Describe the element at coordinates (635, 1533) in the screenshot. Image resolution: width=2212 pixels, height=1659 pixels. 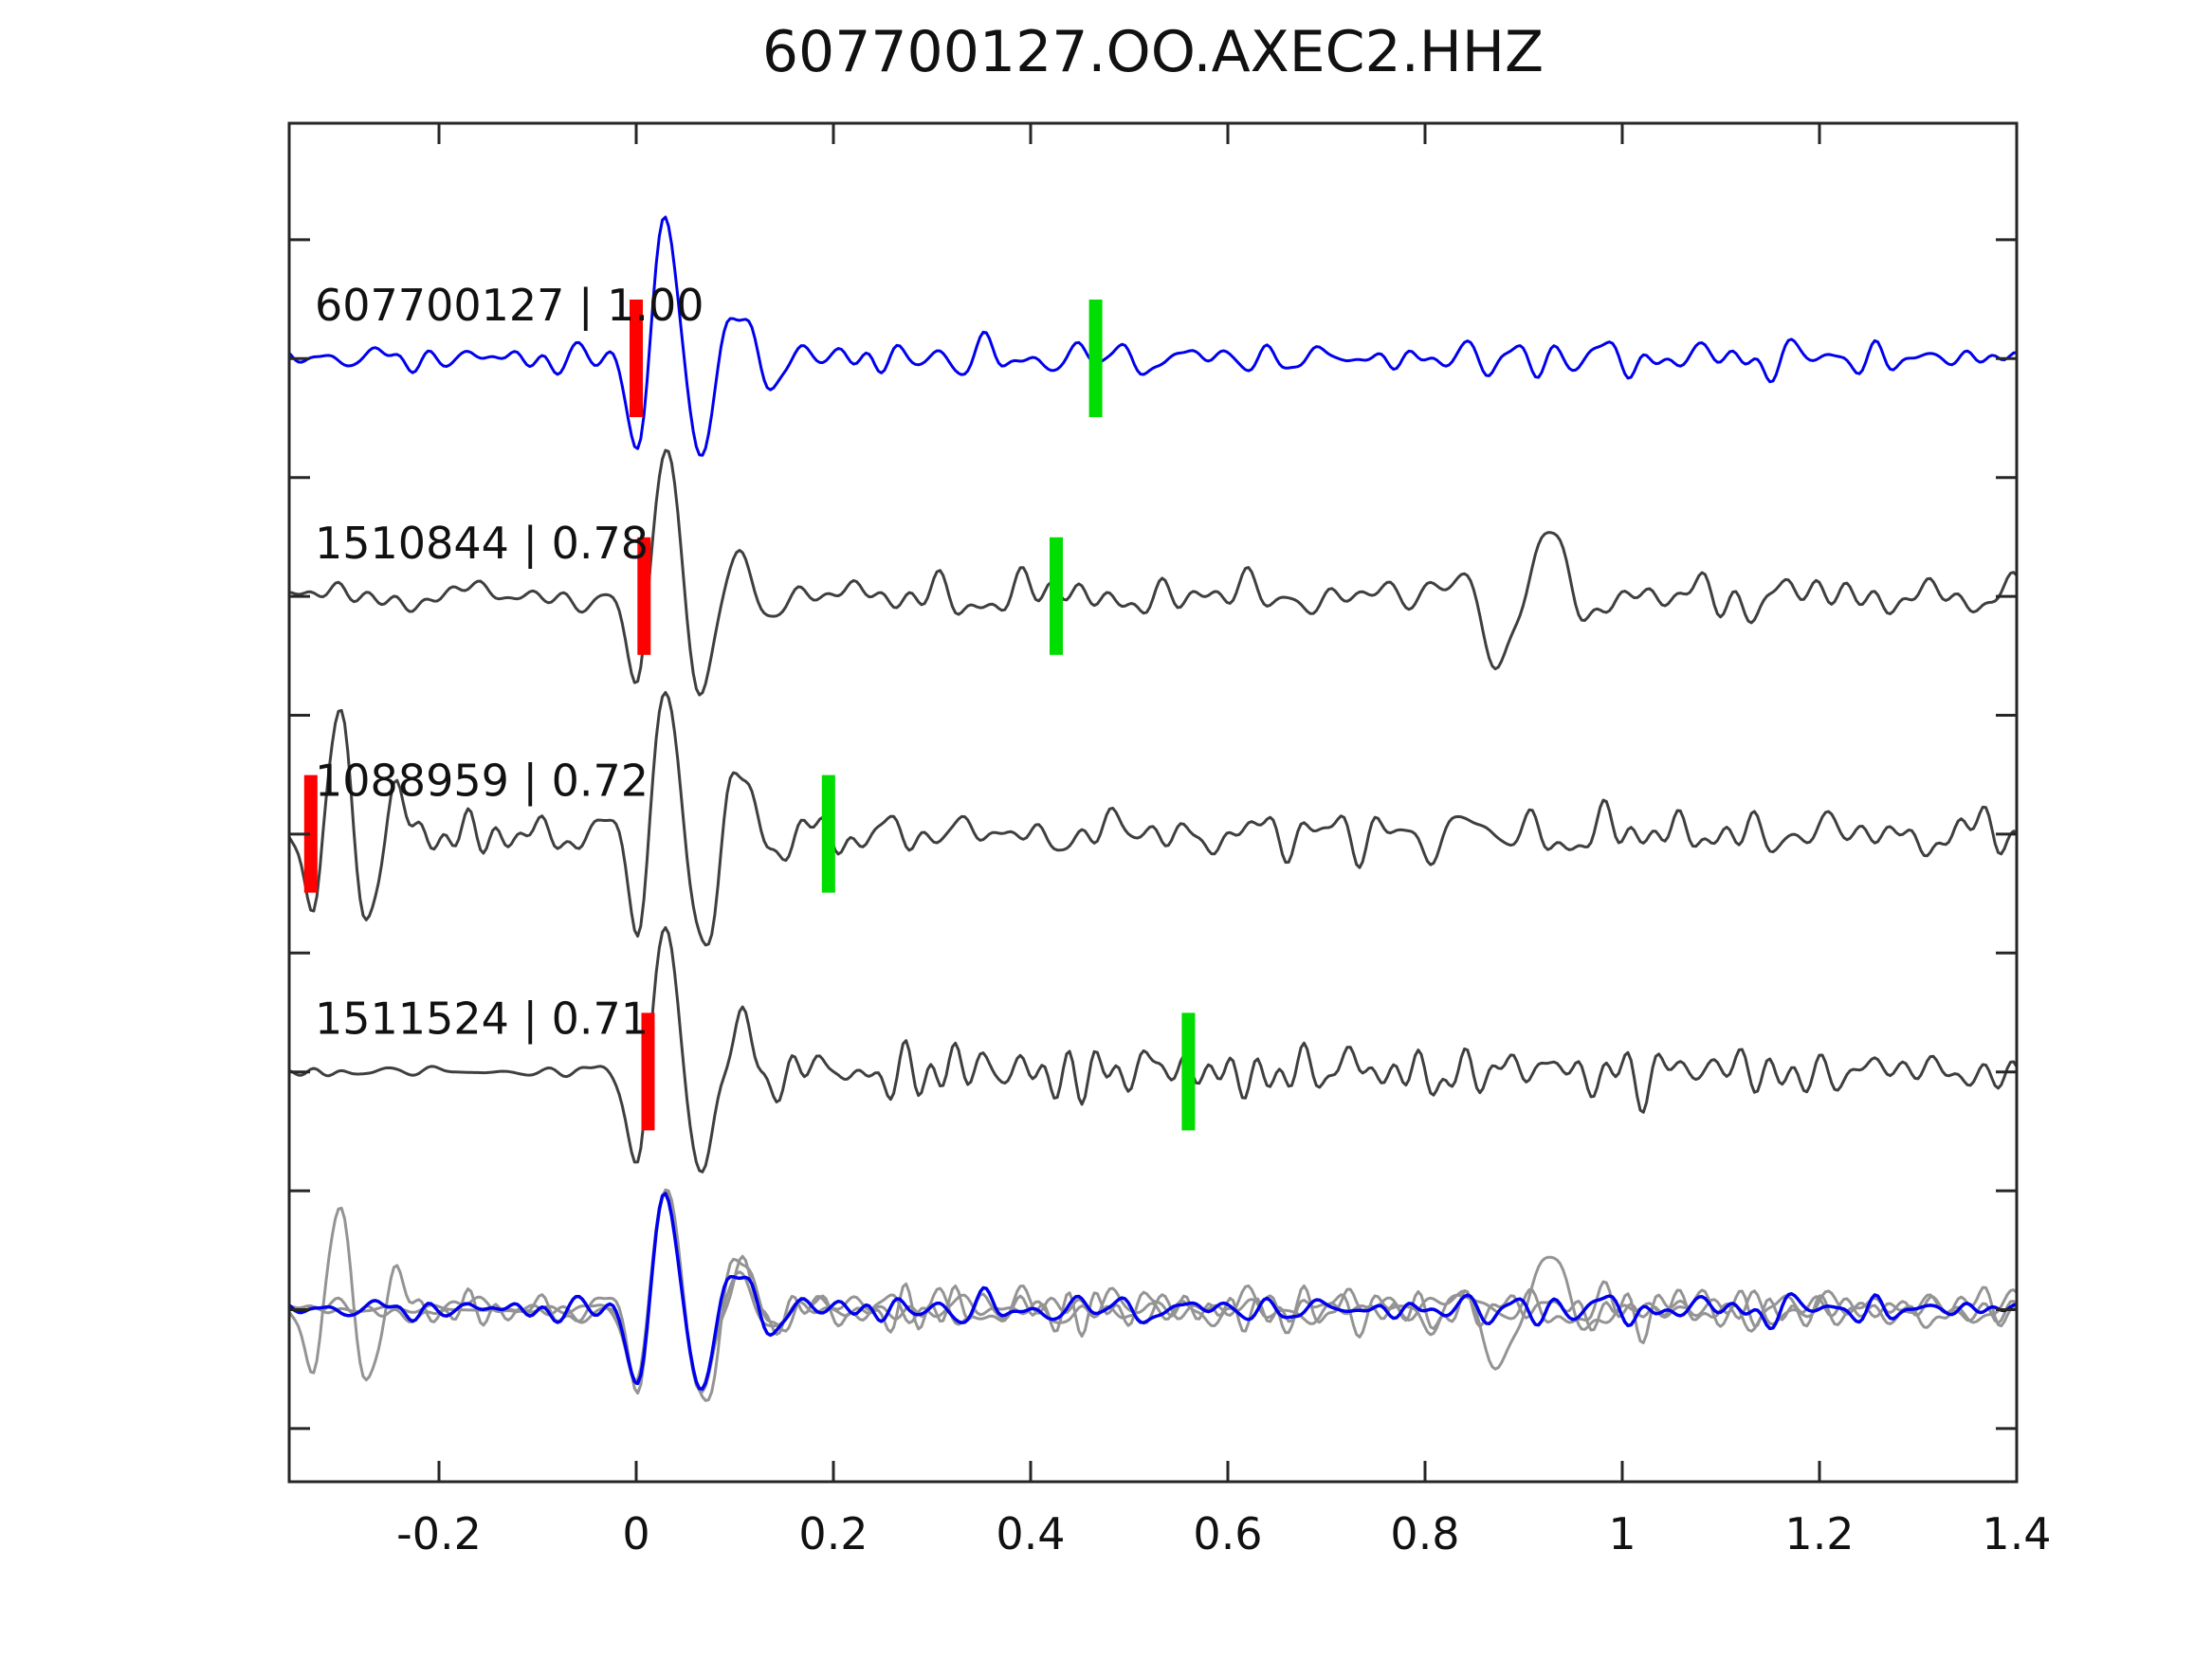
I see `x-tick-label: 0` at that location.